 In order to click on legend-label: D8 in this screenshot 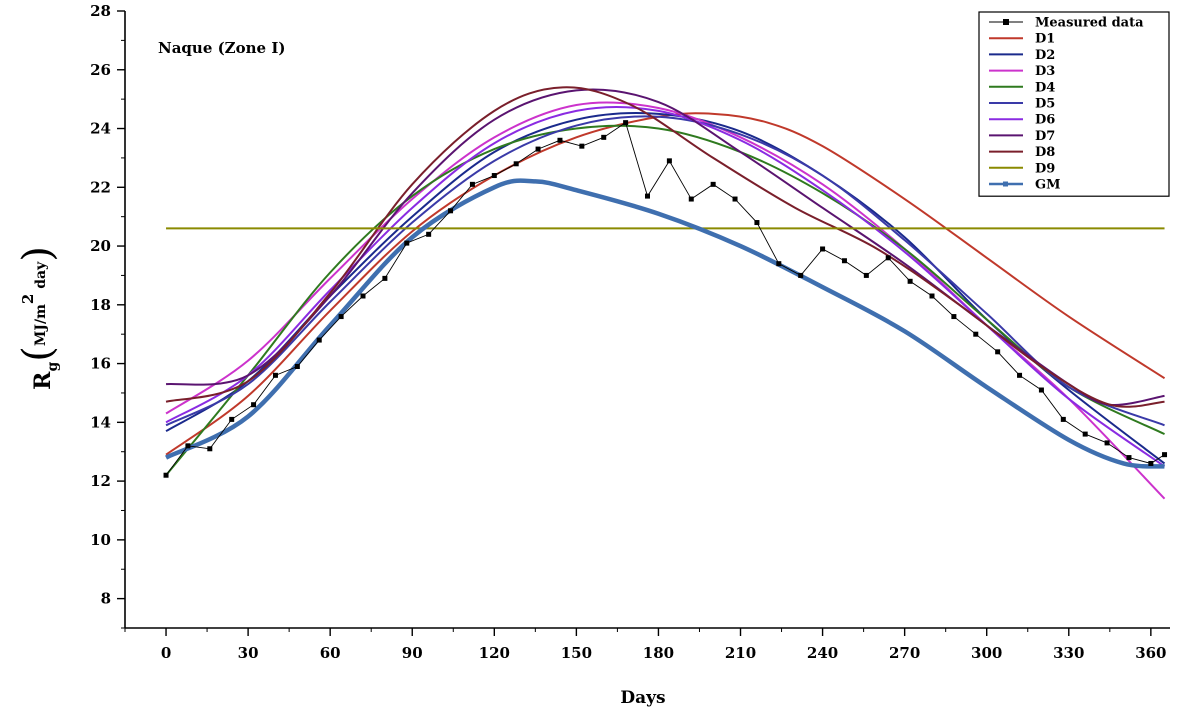, I will do `click(1045, 152)`.